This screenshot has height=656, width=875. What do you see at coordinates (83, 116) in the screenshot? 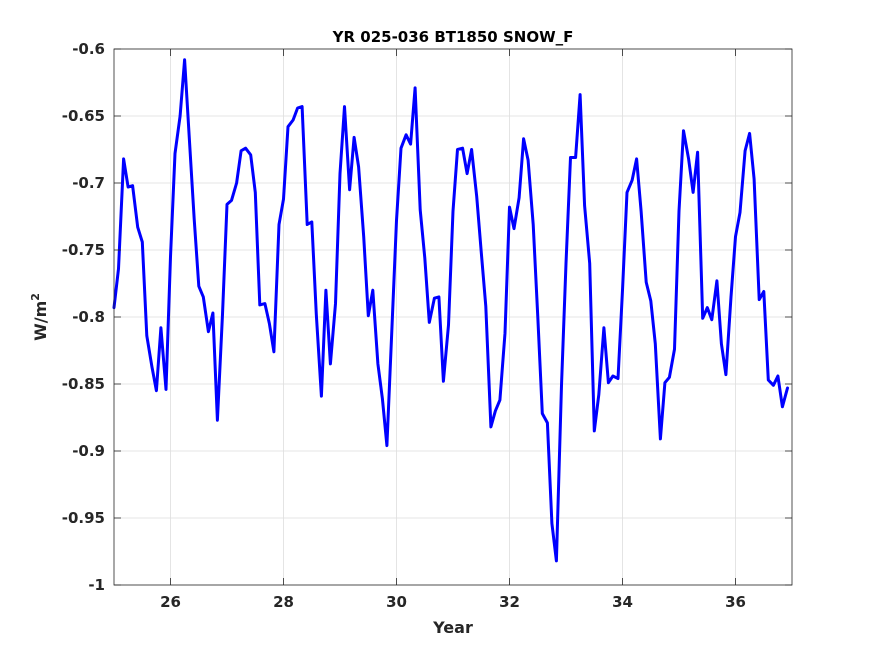
I see `y-tick-label: -0.65` at bounding box center [83, 116].